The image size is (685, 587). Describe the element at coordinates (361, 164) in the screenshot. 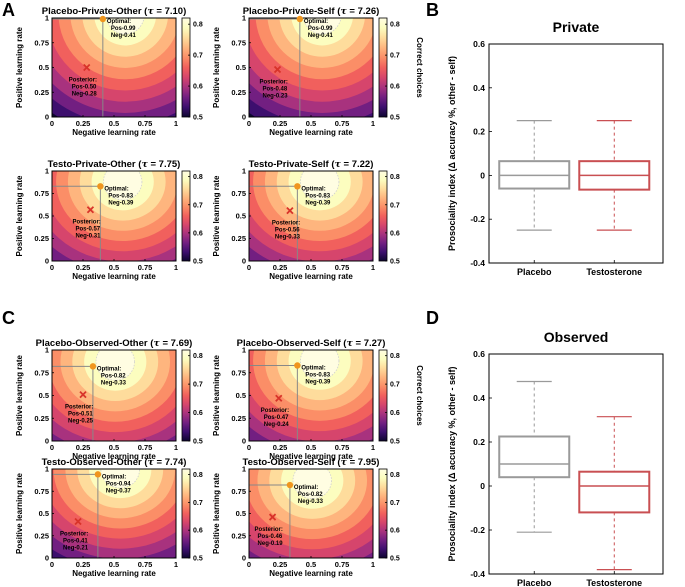

I see `tau-value: 7.22` at that location.